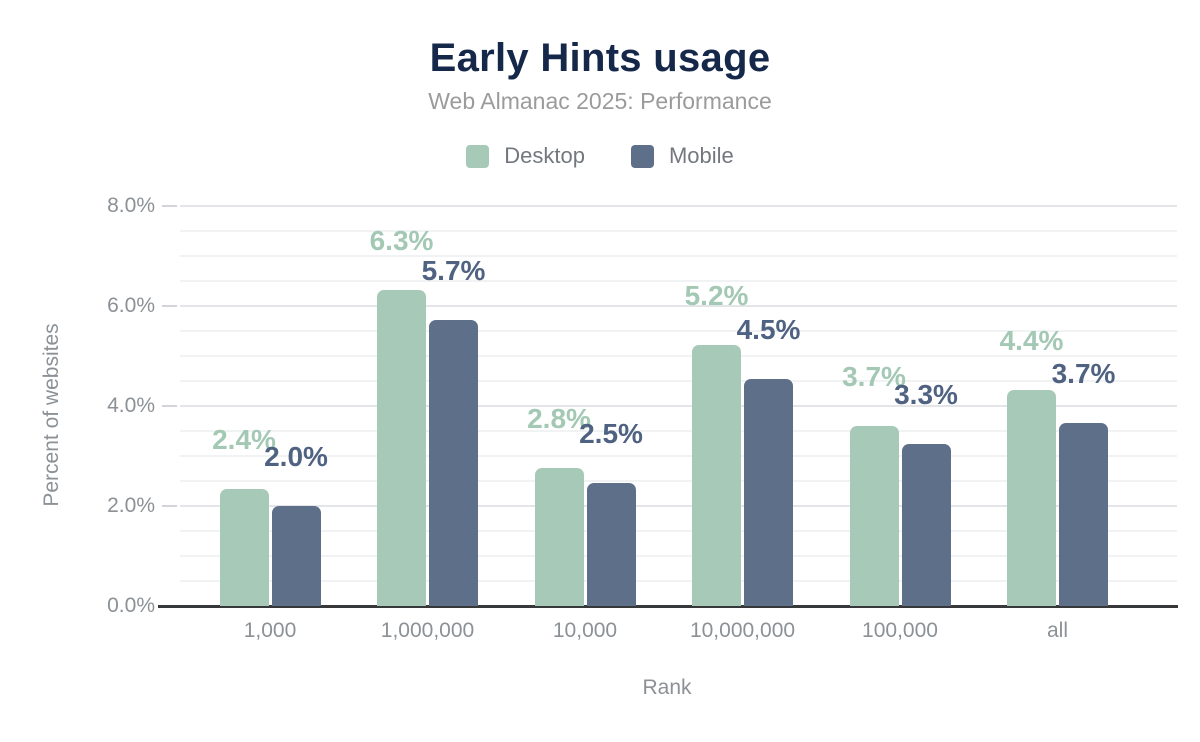  Describe the element at coordinates (642, 156) in the screenshot. I see `legend-swatch-mobile` at that location.